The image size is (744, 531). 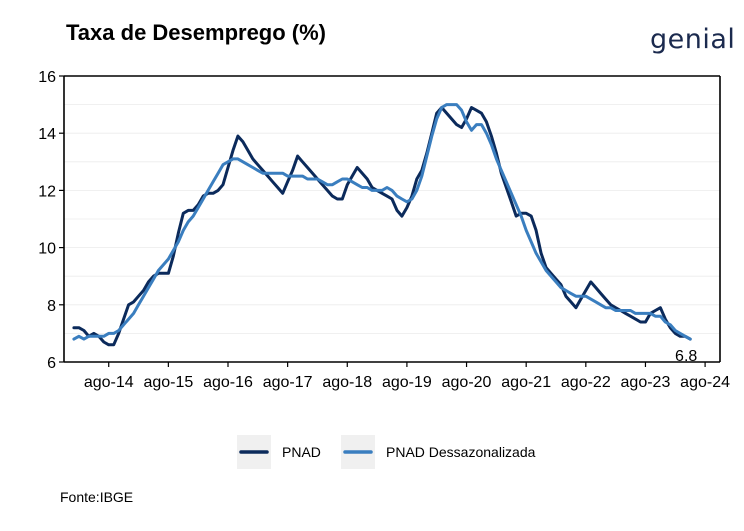 I want to click on y-tick-label: 14, so click(x=47, y=134).